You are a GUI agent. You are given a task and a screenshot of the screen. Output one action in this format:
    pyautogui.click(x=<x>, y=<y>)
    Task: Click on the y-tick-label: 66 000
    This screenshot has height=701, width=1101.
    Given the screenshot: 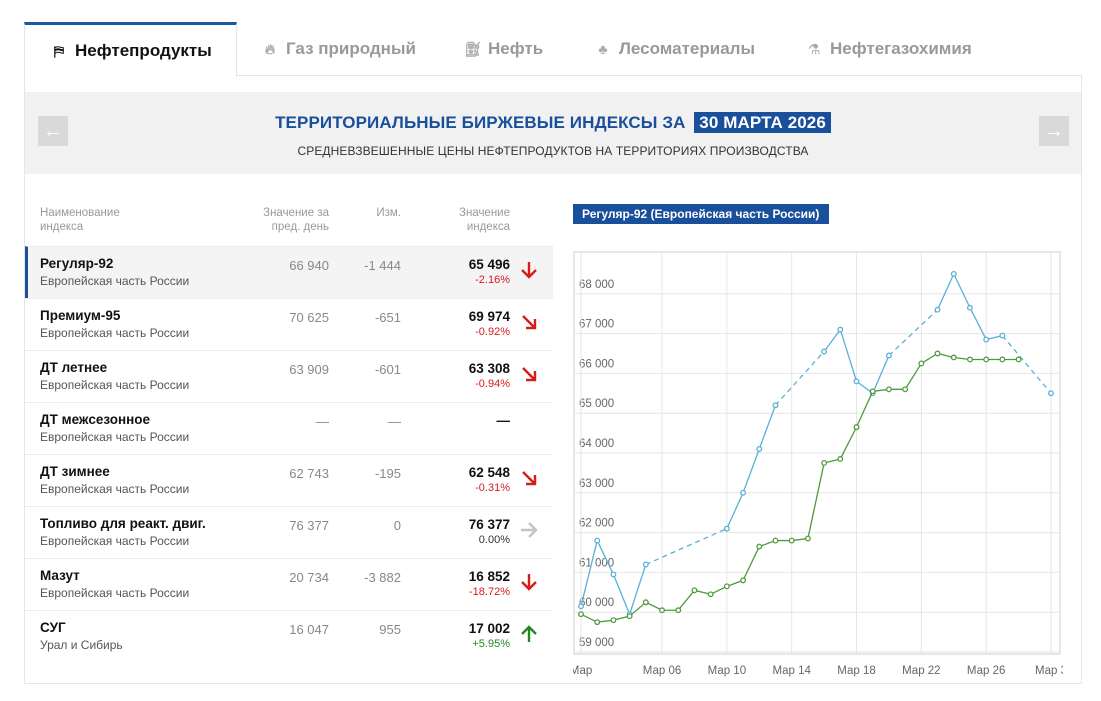 What is the action you would take?
    pyautogui.click(x=596, y=364)
    